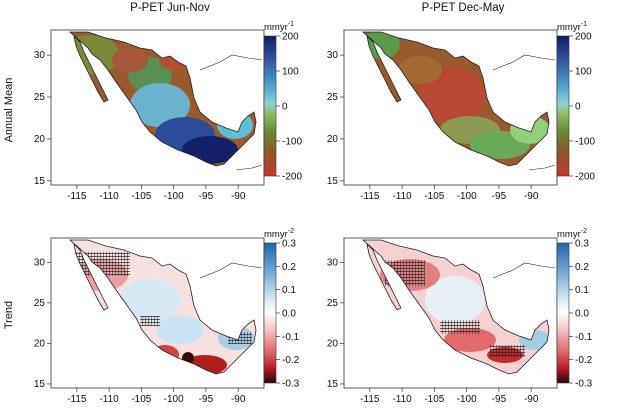  I want to click on panel-mean-jun-nov, so click(157, 107).